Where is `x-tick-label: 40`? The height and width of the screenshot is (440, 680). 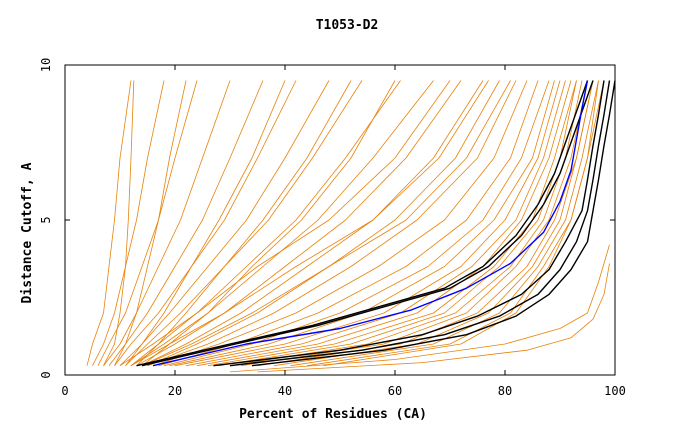
x-tick-label: 40 is located at coordinates (285, 391).